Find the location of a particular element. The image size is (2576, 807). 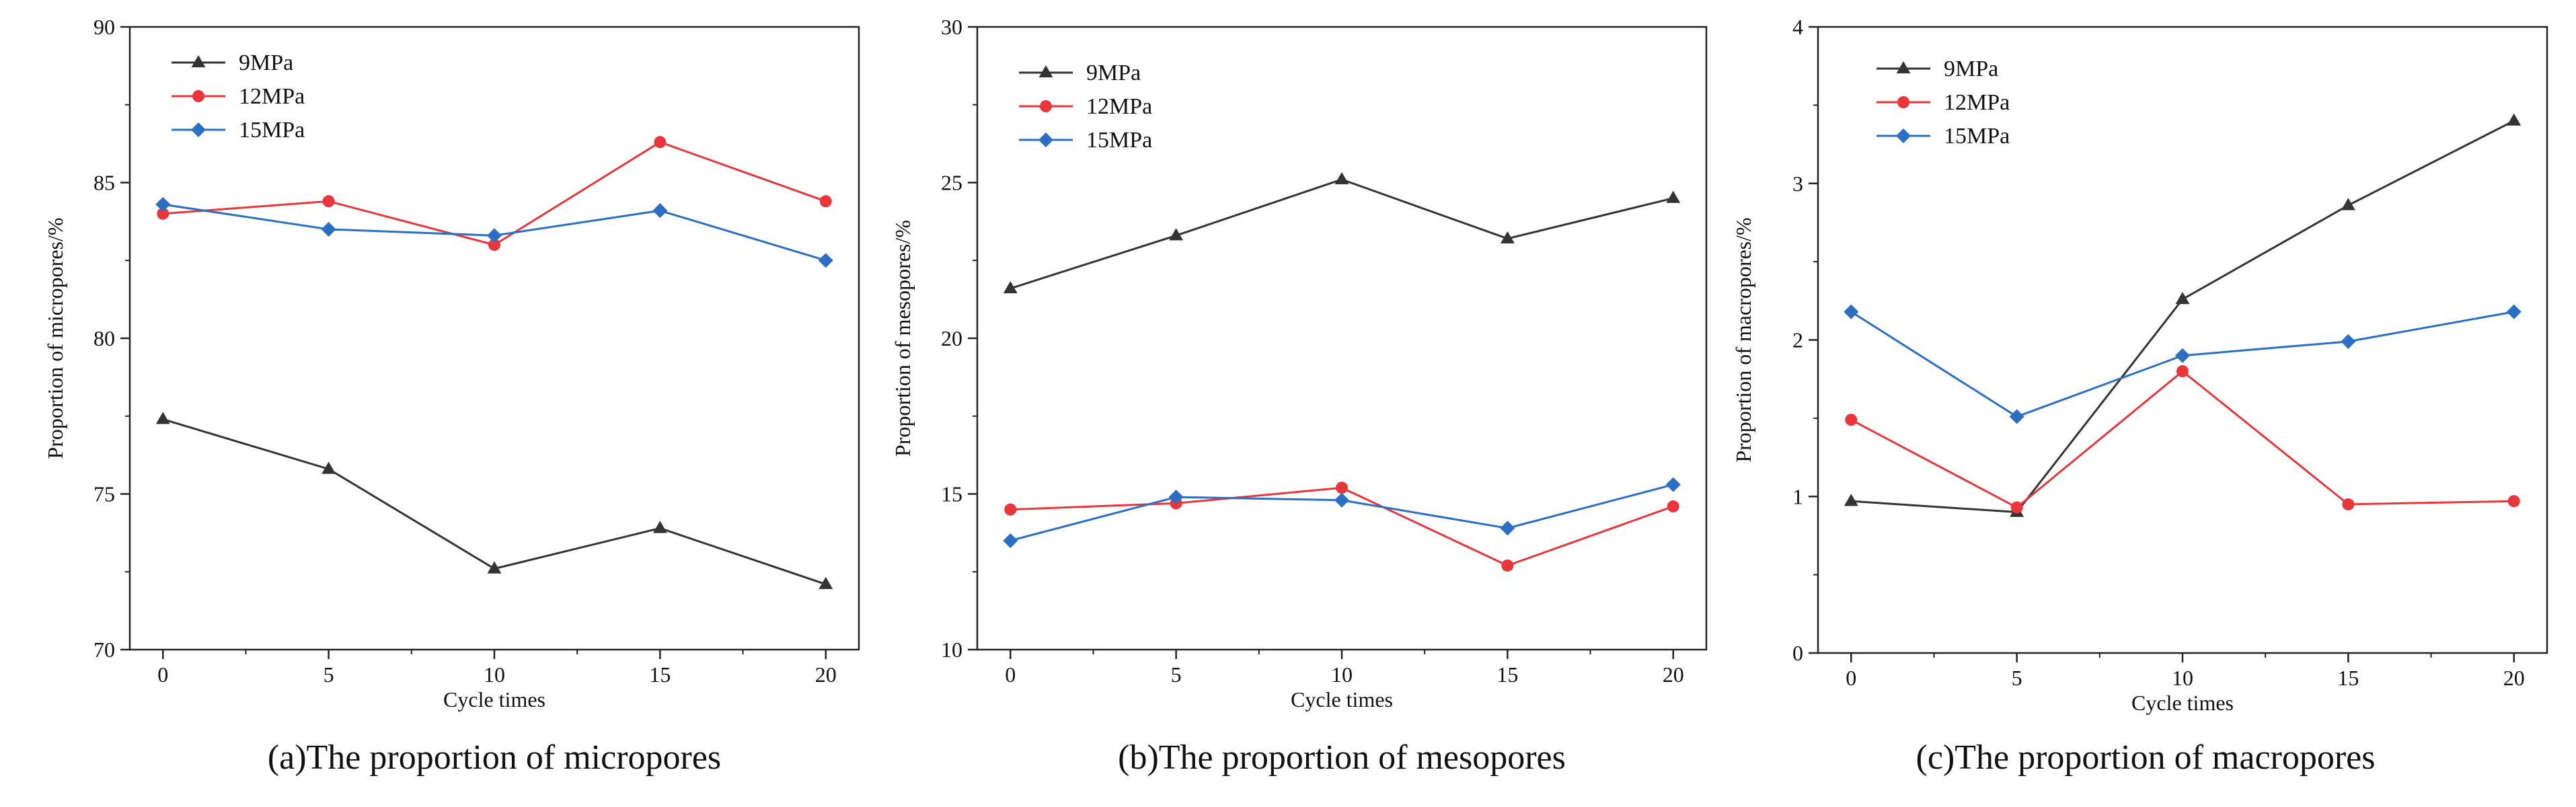

y-tick-label: 15 is located at coordinates (951, 494).